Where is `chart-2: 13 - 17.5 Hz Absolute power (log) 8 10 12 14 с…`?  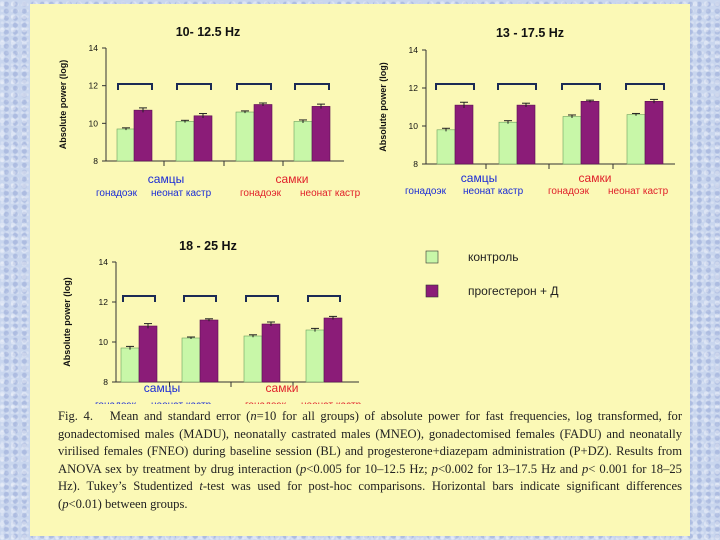 chart-2: 13 - 17.5 Hz Absolute power (log) 8 10 12 14 с… is located at coordinates (526, 111).